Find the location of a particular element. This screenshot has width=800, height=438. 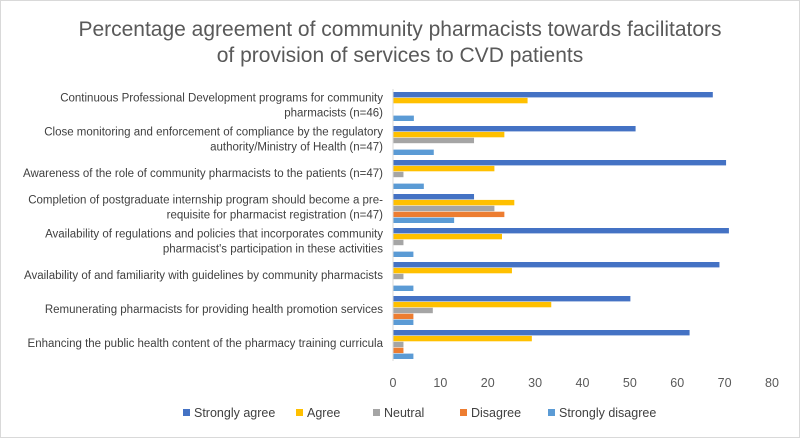

legend-swatch-neutral is located at coordinates (376, 412).